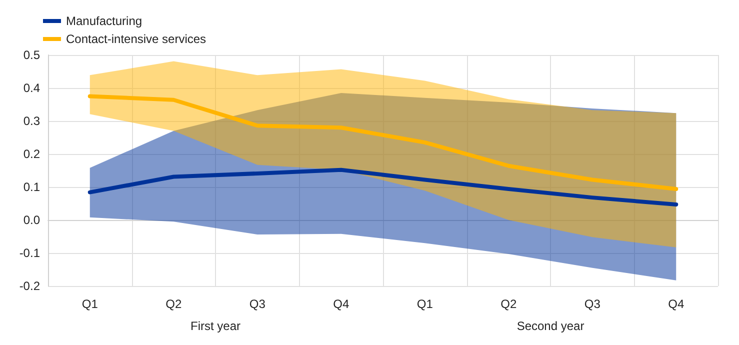 Image resolution: width=739 pixels, height=345 pixels. What do you see at coordinates (215, 326) in the screenshot?
I see `text: First year` at bounding box center [215, 326].